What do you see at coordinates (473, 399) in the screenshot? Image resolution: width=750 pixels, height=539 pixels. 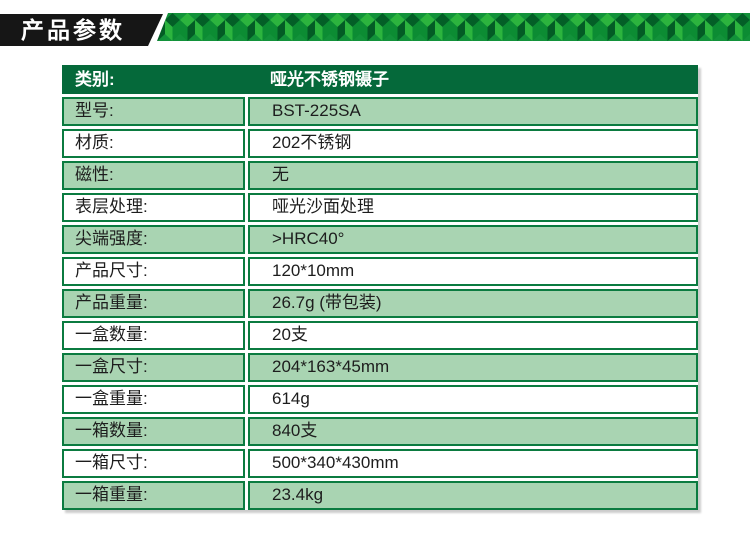 I see `param-value: 614g` at bounding box center [473, 399].